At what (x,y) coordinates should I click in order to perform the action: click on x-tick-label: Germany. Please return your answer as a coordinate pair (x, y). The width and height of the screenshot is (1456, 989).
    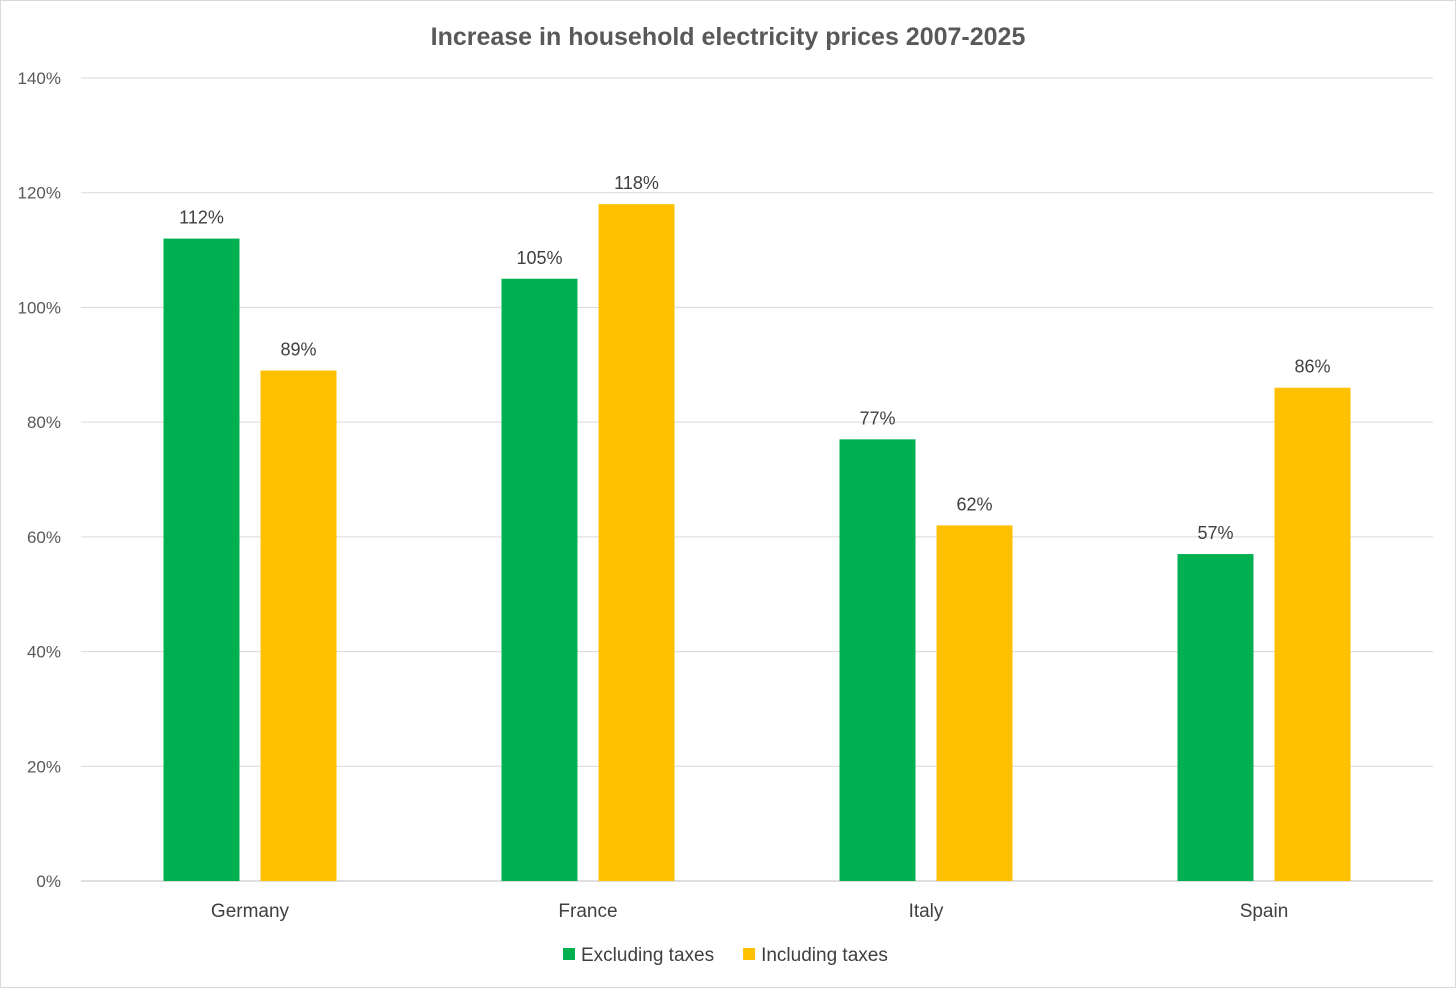
    Looking at the image, I should click on (250, 911).